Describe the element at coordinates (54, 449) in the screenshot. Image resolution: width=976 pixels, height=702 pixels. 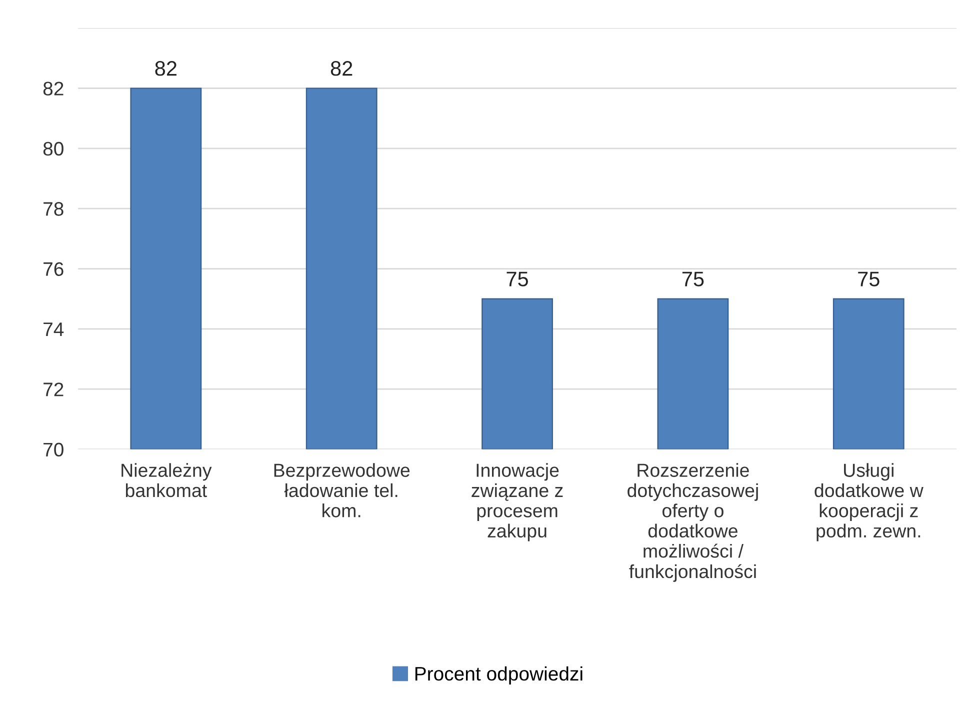
I see `y-tick-label: 70` at that location.